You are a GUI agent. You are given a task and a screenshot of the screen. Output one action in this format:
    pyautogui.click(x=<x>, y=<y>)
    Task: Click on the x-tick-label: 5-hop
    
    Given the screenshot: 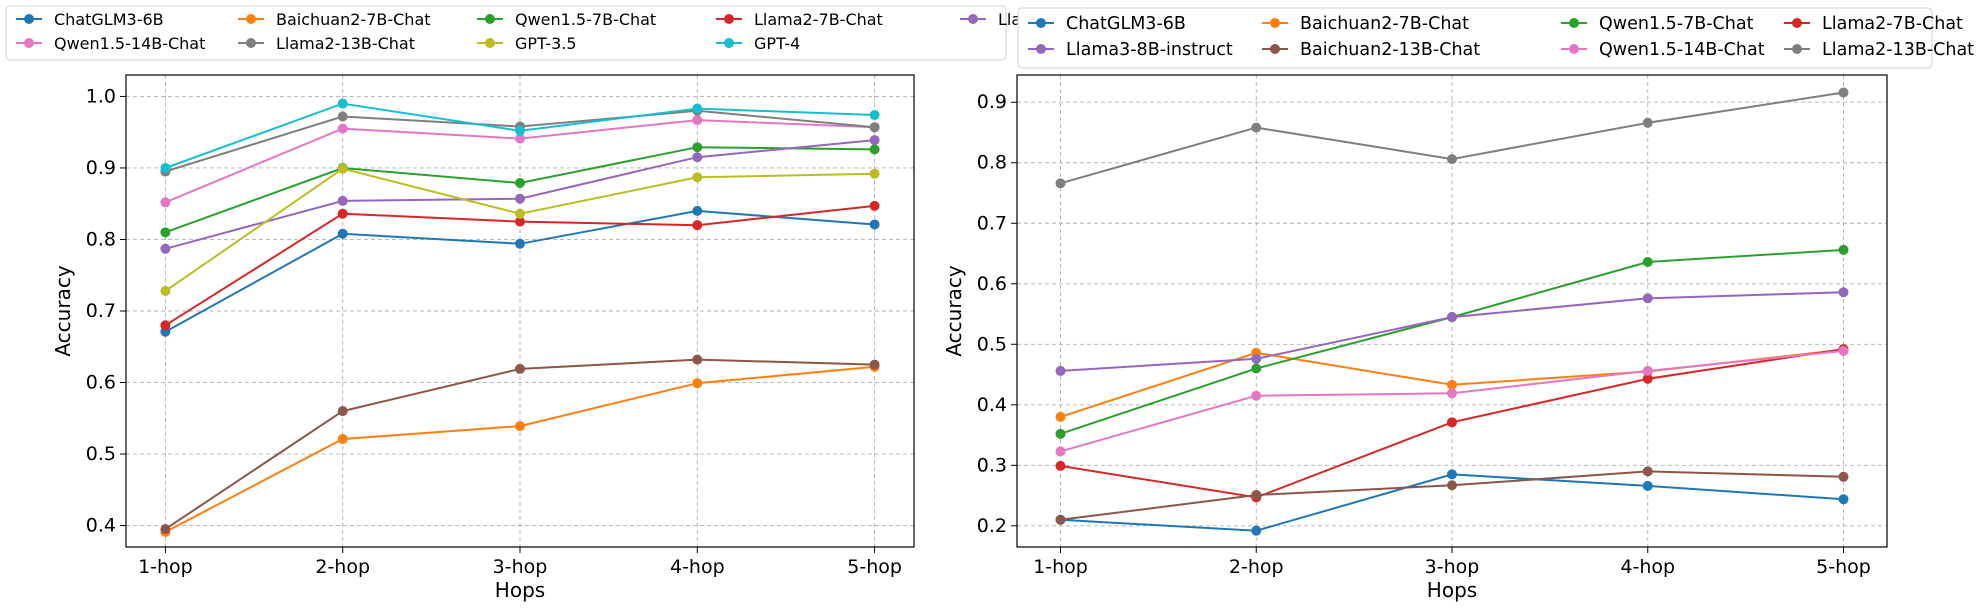 What is the action you would take?
    pyautogui.click(x=1843, y=567)
    